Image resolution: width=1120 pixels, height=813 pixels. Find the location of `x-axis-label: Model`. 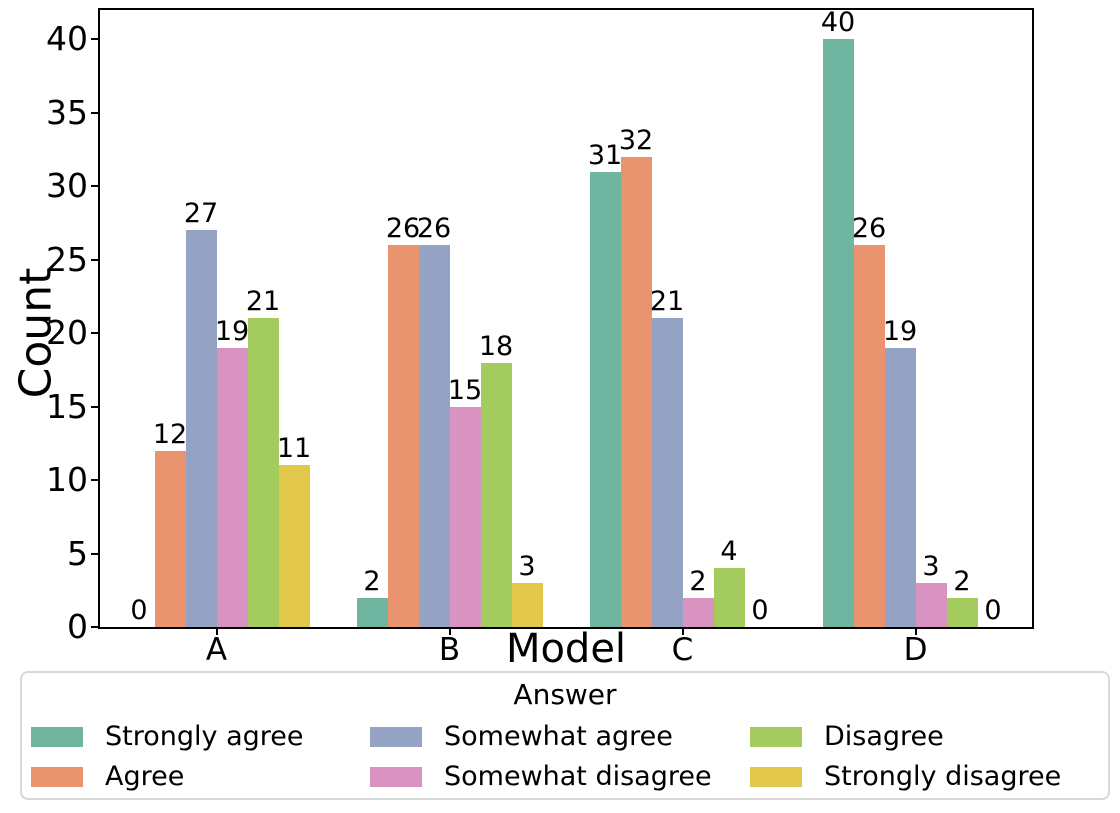

x-axis-label: Model is located at coordinates (566, 649).